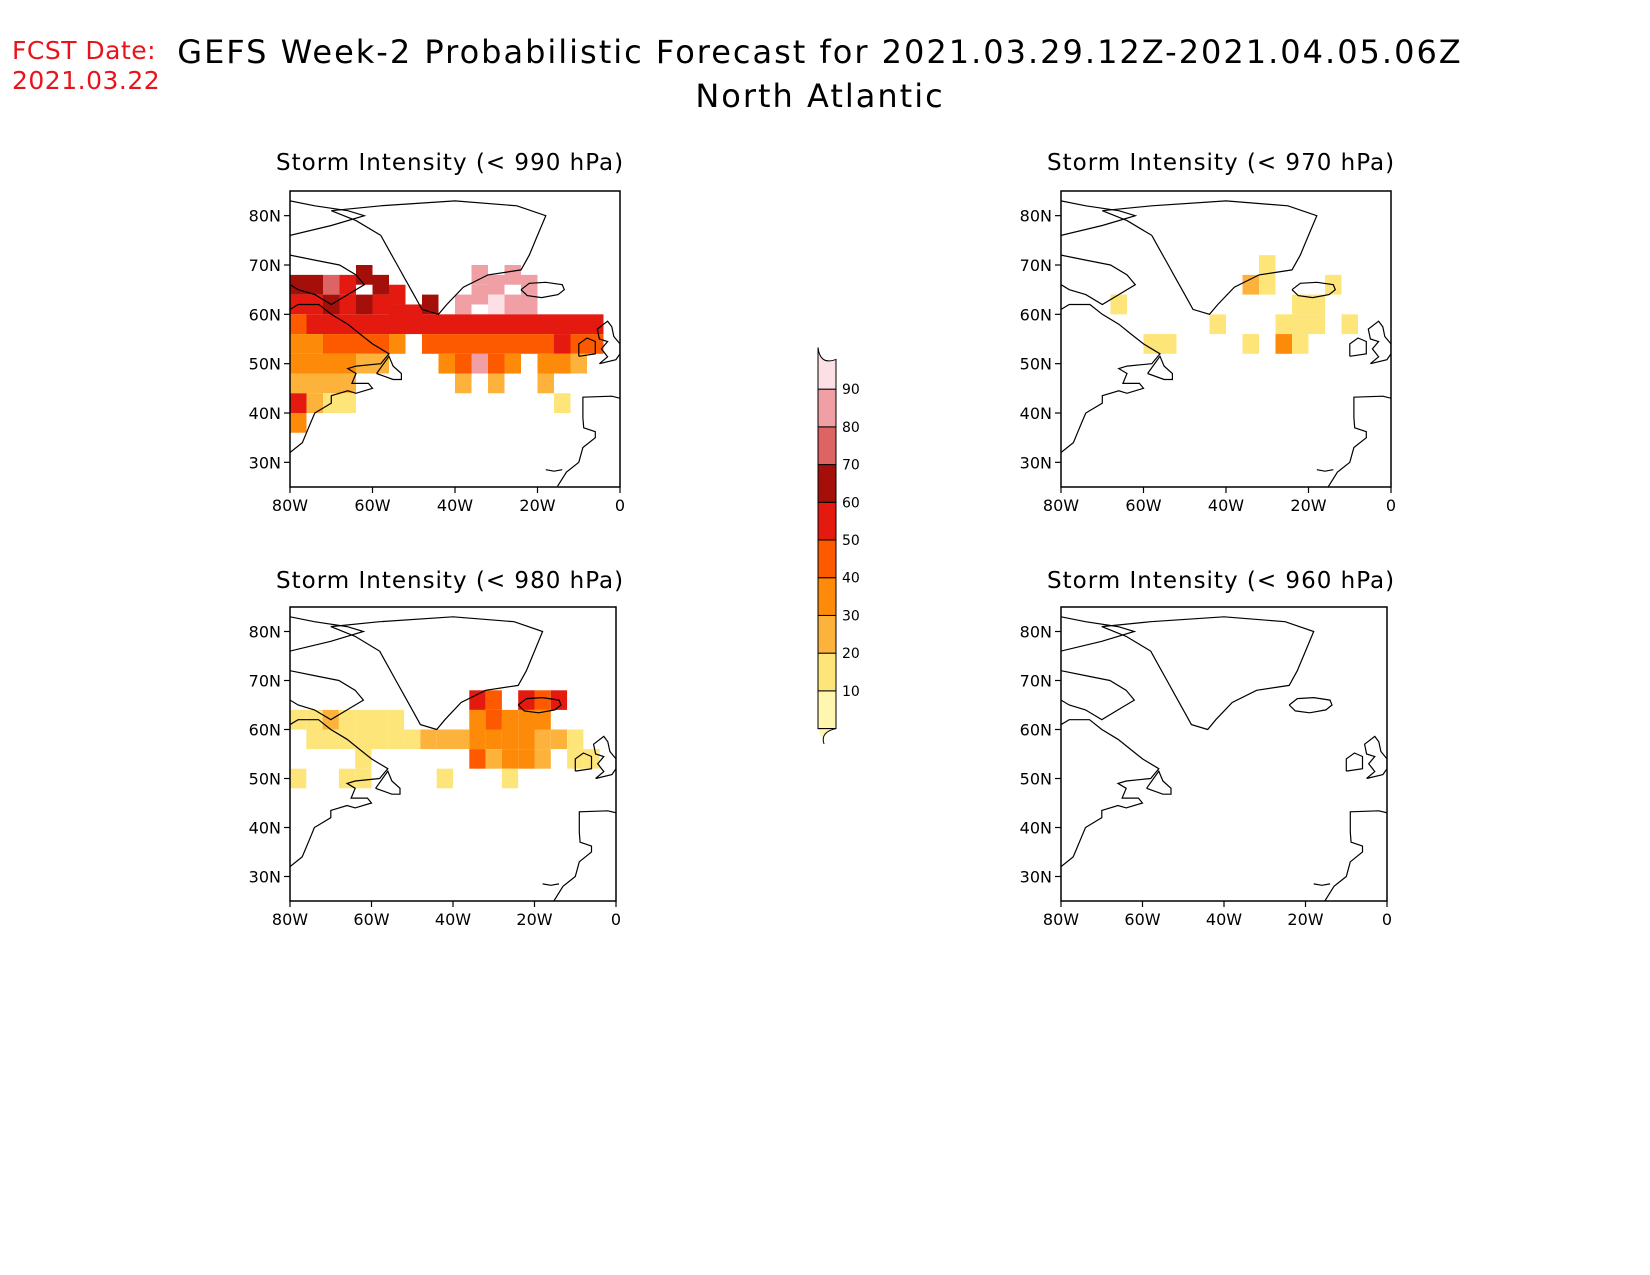 Image resolution: width=1650 pixels, height=1275 pixels. I want to click on map-panel-2: 80N 70N 60N 50N 40N 30N 80W 60W 40W 20W 0, so click(435, 767).